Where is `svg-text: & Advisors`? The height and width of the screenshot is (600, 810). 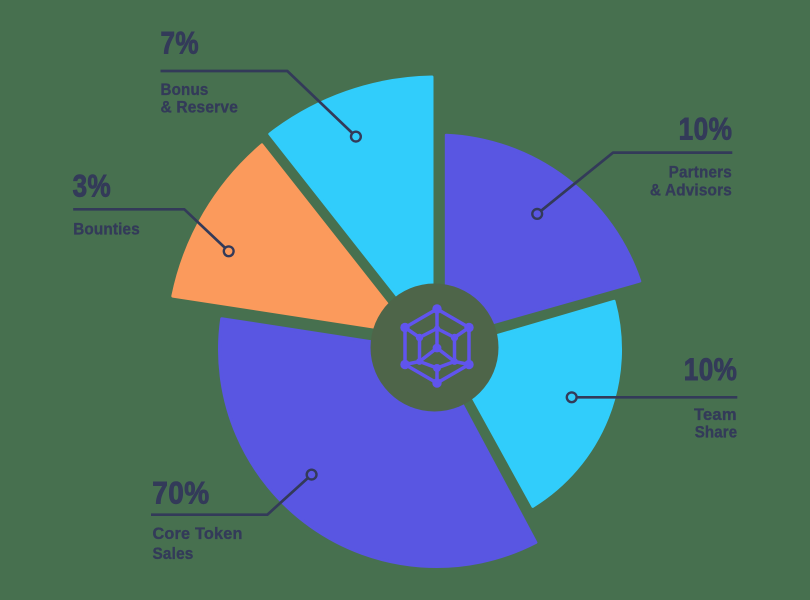 svg-text: & Advisors is located at coordinates (691, 189).